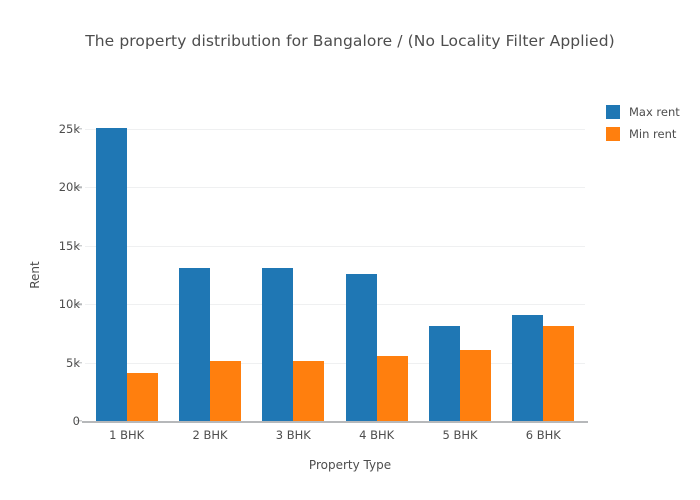 The width and height of the screenshot is (700, 500). What do you see at coordinates (142, 397) in the screenshot?
I see `bar-1-bhk-min-rent` at bounding box center [142, 397].